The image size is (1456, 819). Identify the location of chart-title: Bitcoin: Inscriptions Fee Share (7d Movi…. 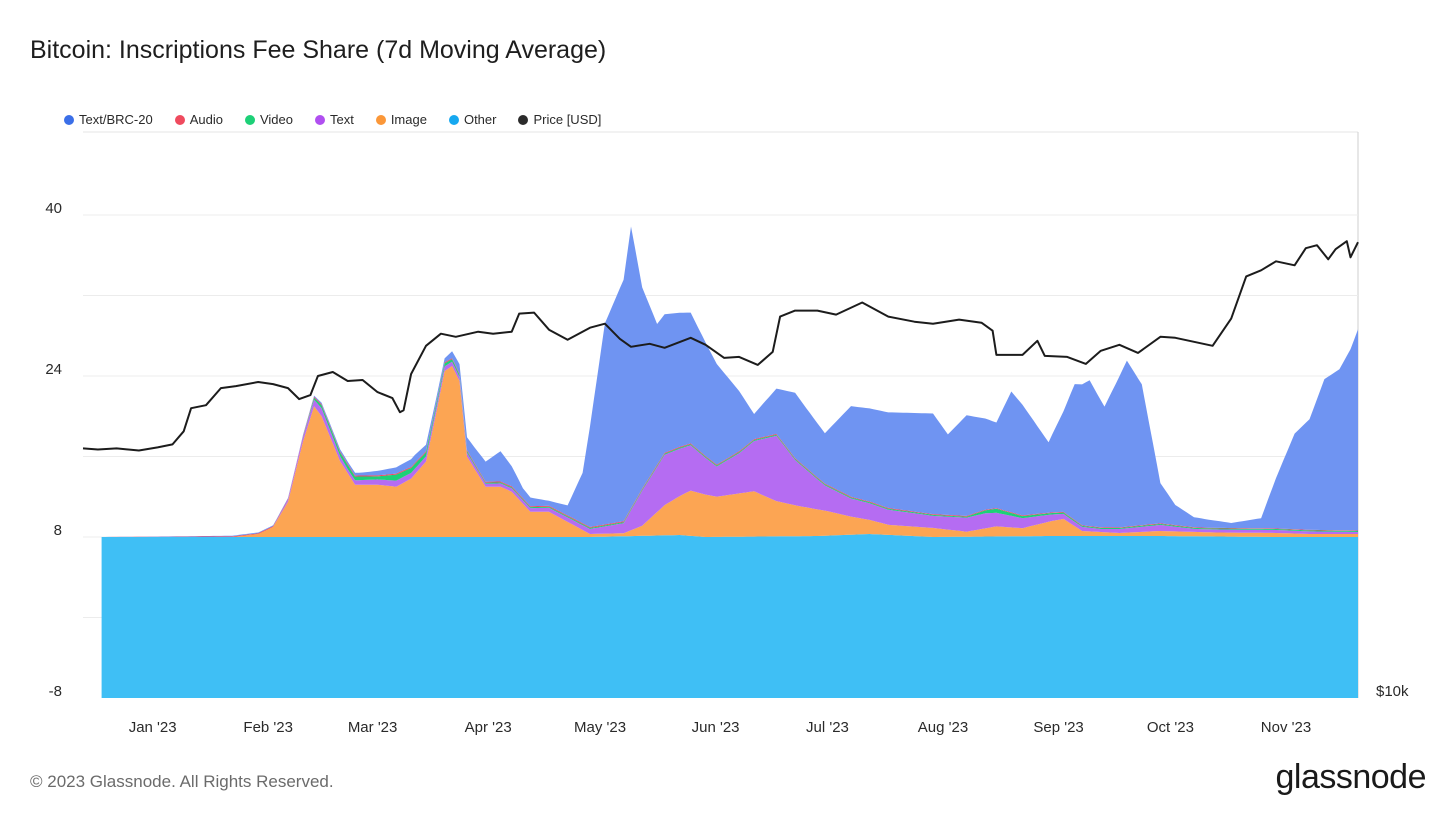
(318, 50).